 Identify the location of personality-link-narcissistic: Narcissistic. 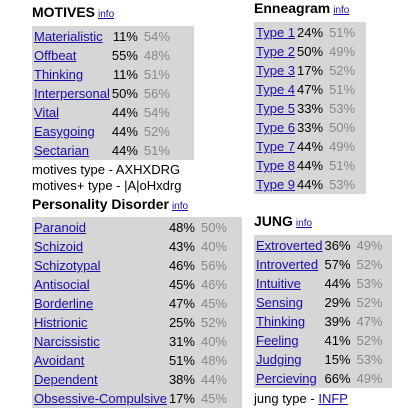
(67, 341).